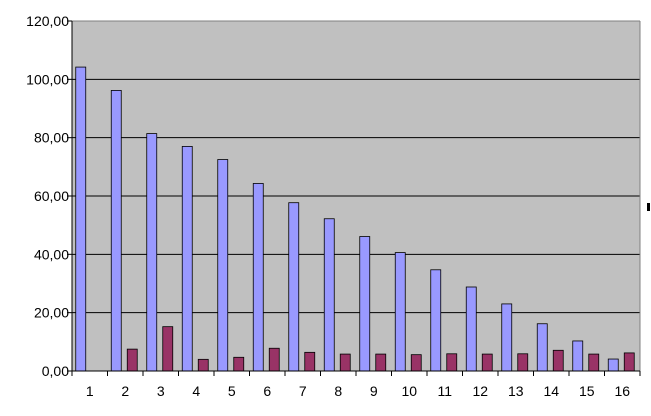 Image resolution: width=651 pixels, height=416 pixels. What do you see at coordinates (47, 79) in the screenshot?
I see `y-tick-label-5: 100,00` at bounding box center [47, 79].